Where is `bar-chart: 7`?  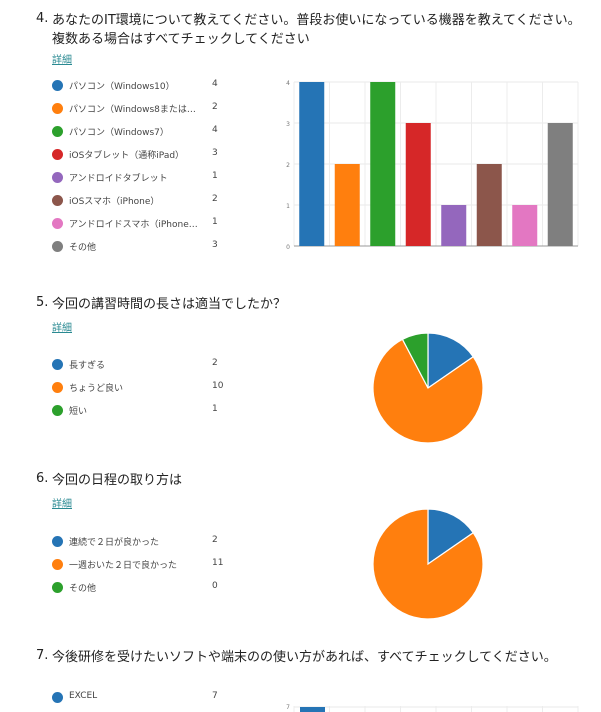
bar-chart: 7 is located at coordinates (432, 708).